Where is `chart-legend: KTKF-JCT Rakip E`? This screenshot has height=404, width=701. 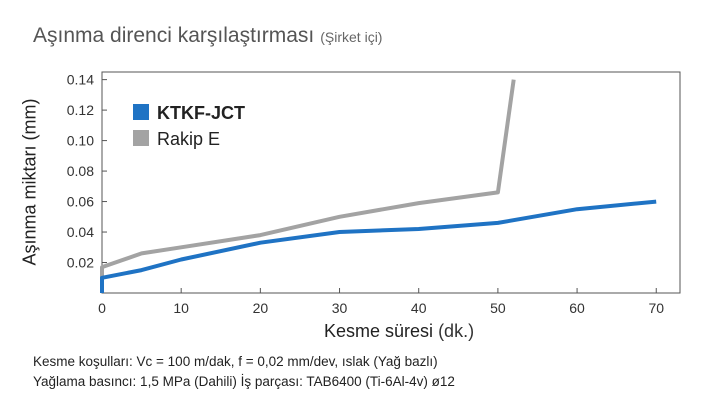 chart-legend: KTKF-JCT Rakip E is located at coordinates (189, 126).